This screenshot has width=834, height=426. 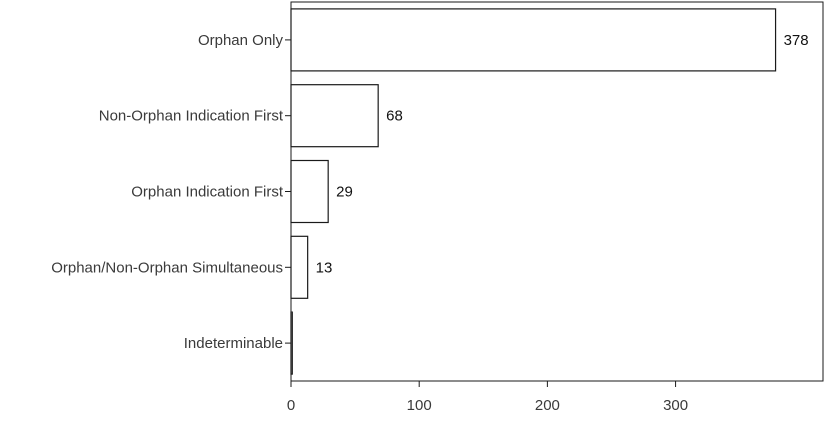 I want to click on category-label: Orphan Only, so click(x=241, y=40).